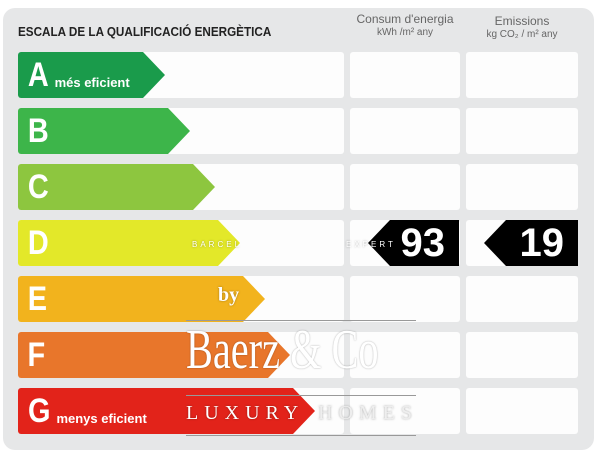 This screenshot has width=600, height=455. What do you see at coordinates (141, 299) in the screenshot?
I see `rating-arrow-e: E` at bounding box center [141, 299].